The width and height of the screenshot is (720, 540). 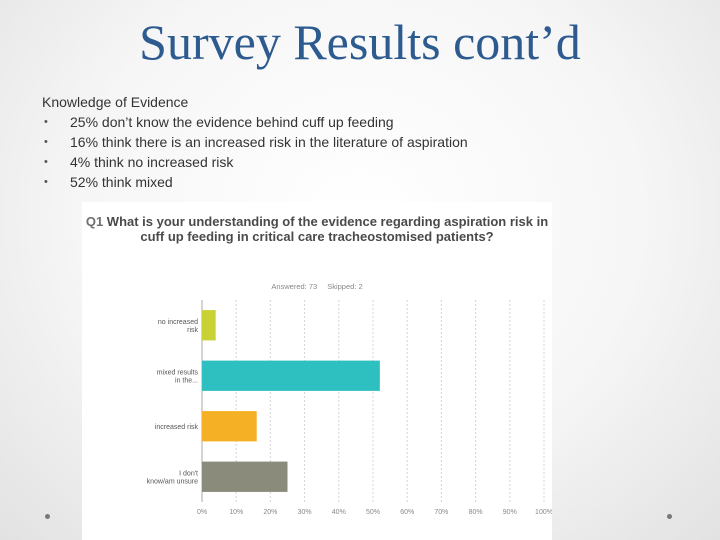 What do you see at coordinates (177, 427) in the screenshot?
I see `category-label: increased risk` at bounding box center [177, 427].